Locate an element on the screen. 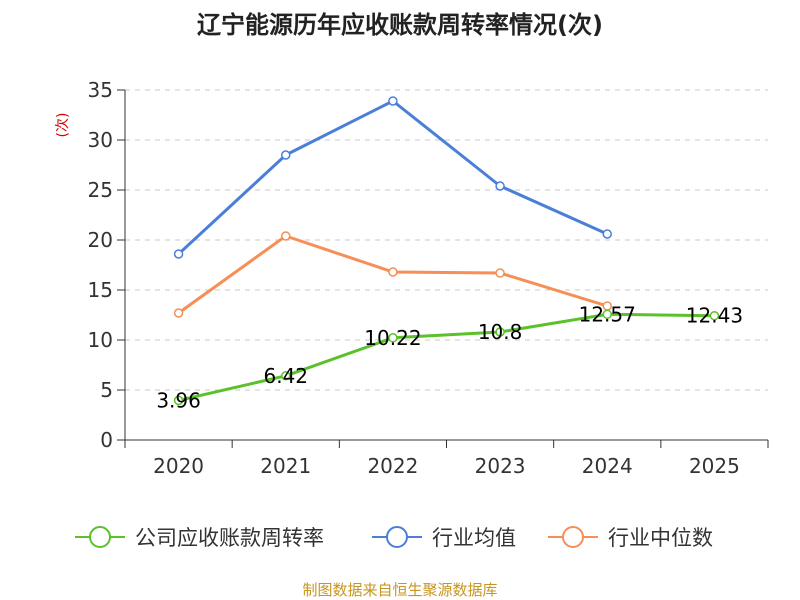  x-tick-label: 2022 is located at coordinates (392, 466).